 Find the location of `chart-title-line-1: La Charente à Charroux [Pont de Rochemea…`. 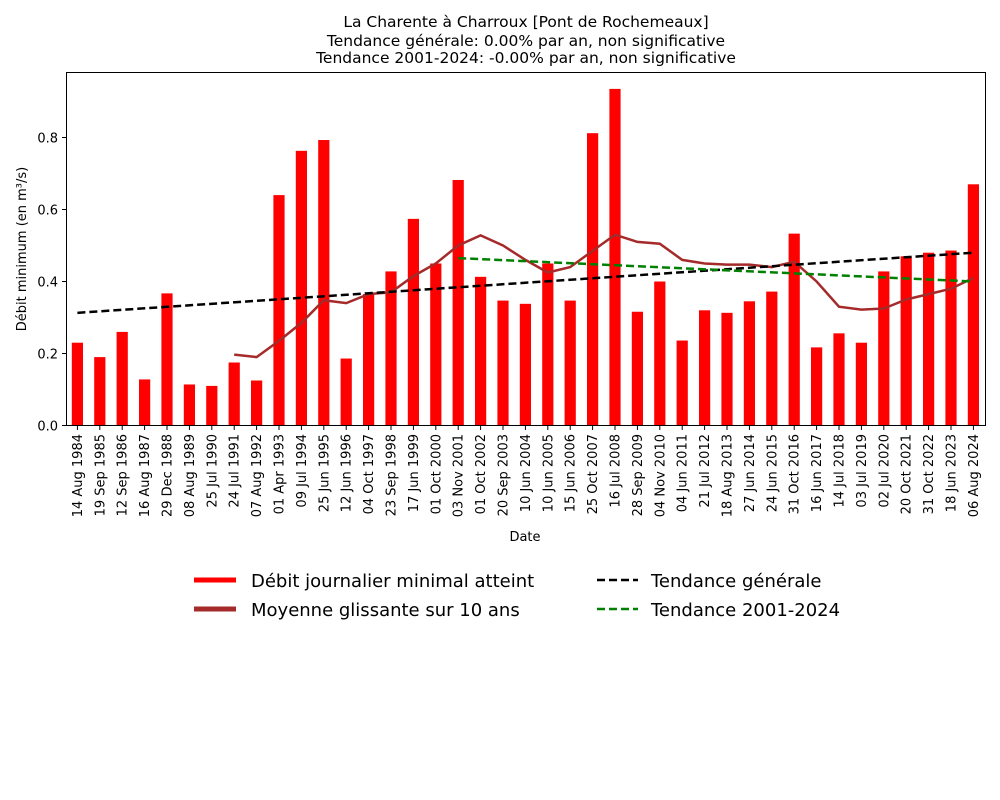

chart-title-line-1: La Charente à Charroux [Pont de Rochemea… is located at coordinates (525, 22).